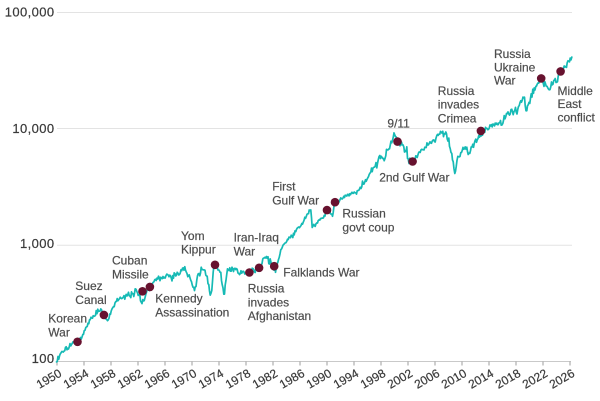  Describe the element at coordinates (67, 319) in the screenshot. I see `svg-text: Korean` at that location.